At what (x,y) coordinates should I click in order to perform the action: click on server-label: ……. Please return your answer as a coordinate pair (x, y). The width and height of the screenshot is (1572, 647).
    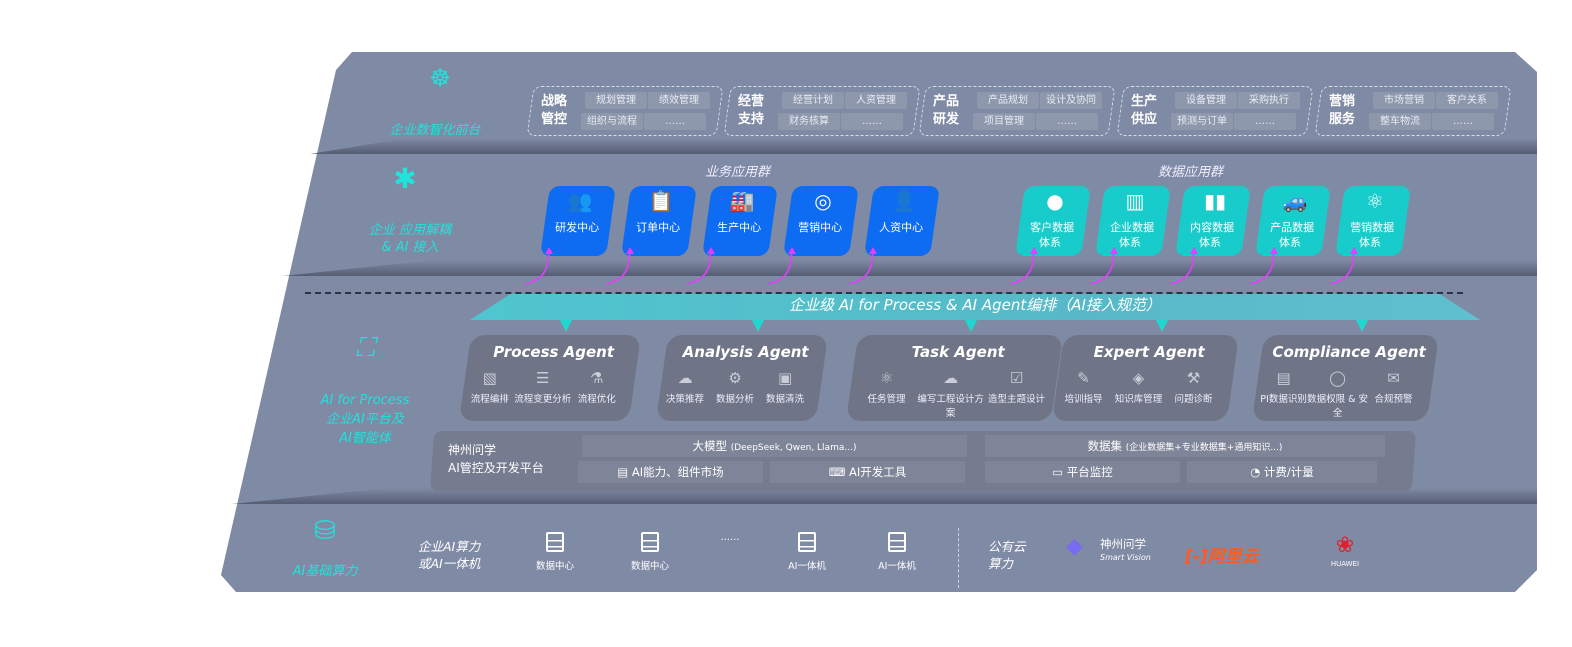
    Looking at the image, I should click on (730, 537).